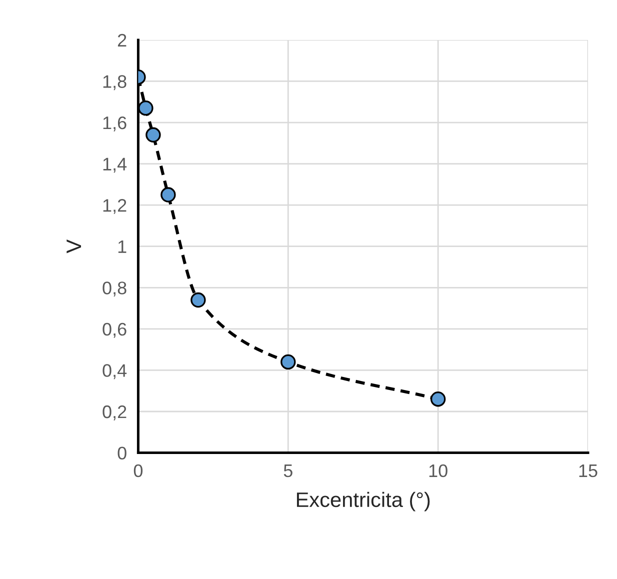 The width and height of the screenshot is (617, 579). I want to click on y-tick-label: 1,4, so click(115, 165).